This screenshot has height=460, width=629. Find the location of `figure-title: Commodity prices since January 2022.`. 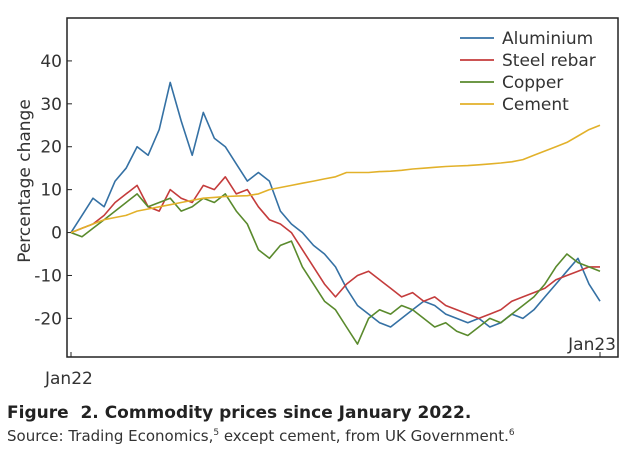

figure-title: Commodity prices since January 2022. is located at coordinates (288, 413).